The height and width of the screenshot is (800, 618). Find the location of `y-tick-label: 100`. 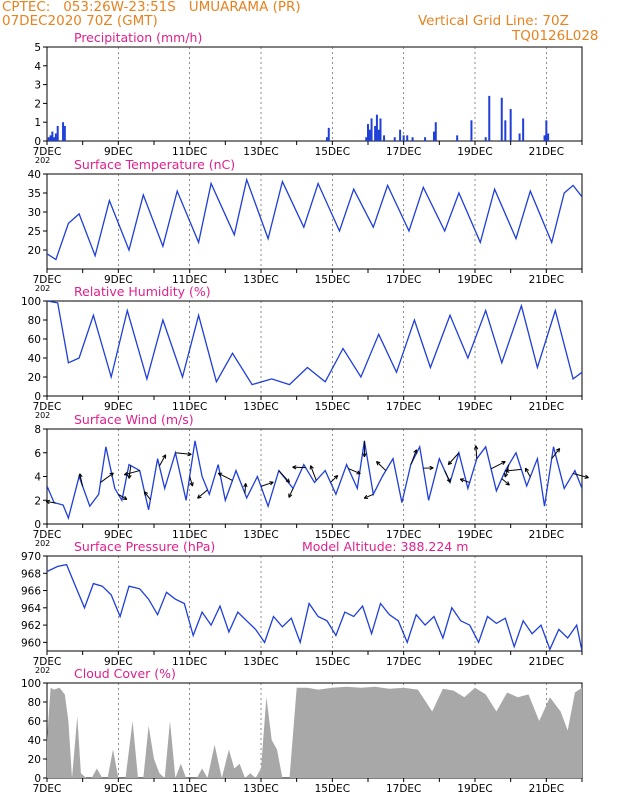

y-tick-label: 100 is located at coordinates (31, 684).